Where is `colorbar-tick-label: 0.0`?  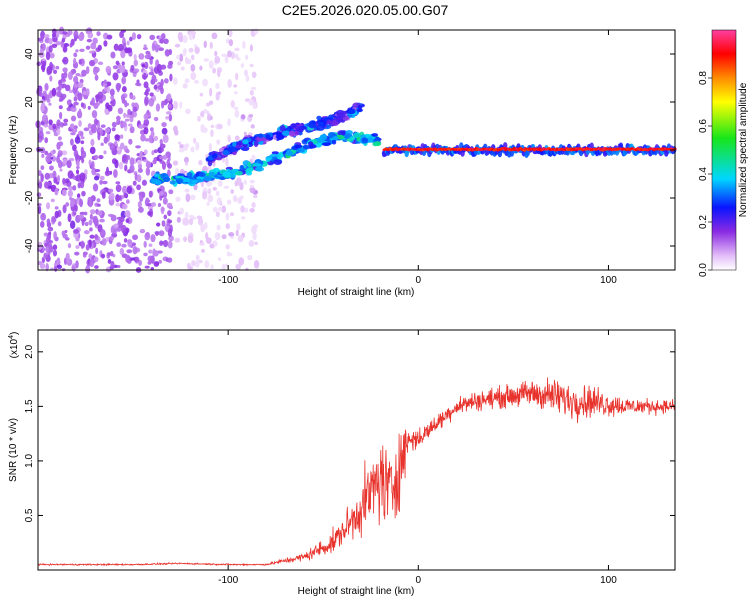 colorbar-tick-label: 0.0 is located at coordinates (703, 270).